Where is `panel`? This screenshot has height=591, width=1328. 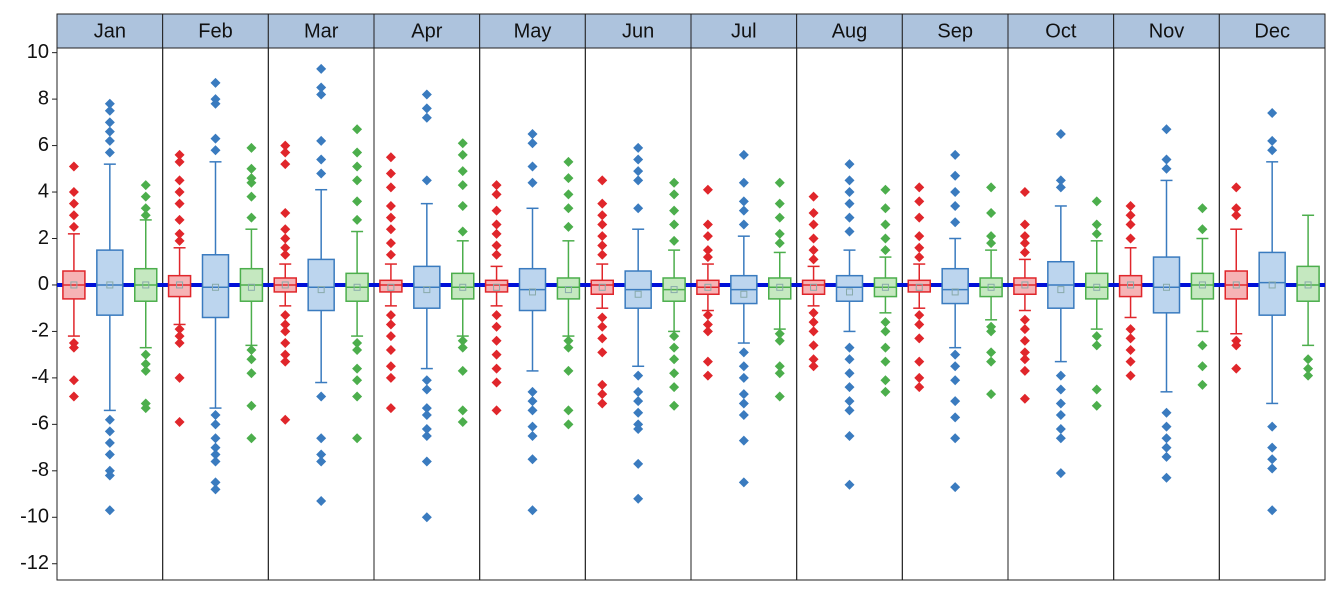
panel is located at coordinates (1272, 314).